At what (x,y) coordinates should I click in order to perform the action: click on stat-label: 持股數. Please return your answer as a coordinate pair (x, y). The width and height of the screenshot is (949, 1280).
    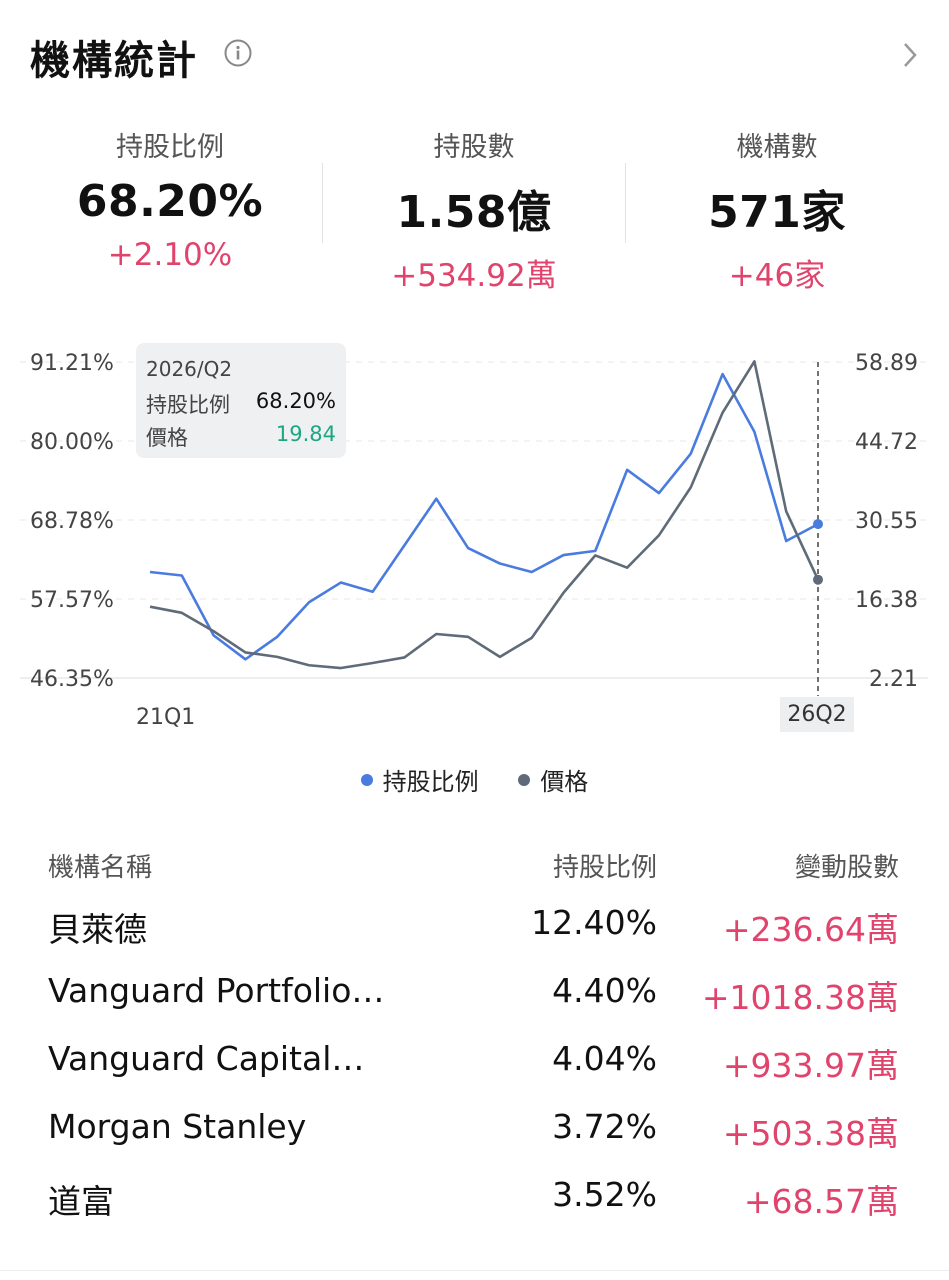
    Looking at the image, I should click on (474, 147).